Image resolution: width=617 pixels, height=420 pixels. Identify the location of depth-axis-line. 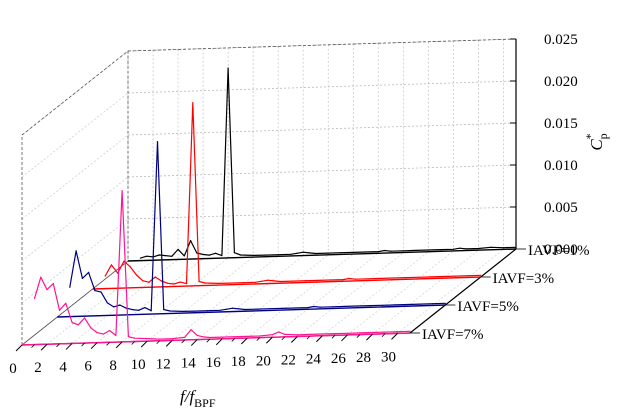
(463, 291).